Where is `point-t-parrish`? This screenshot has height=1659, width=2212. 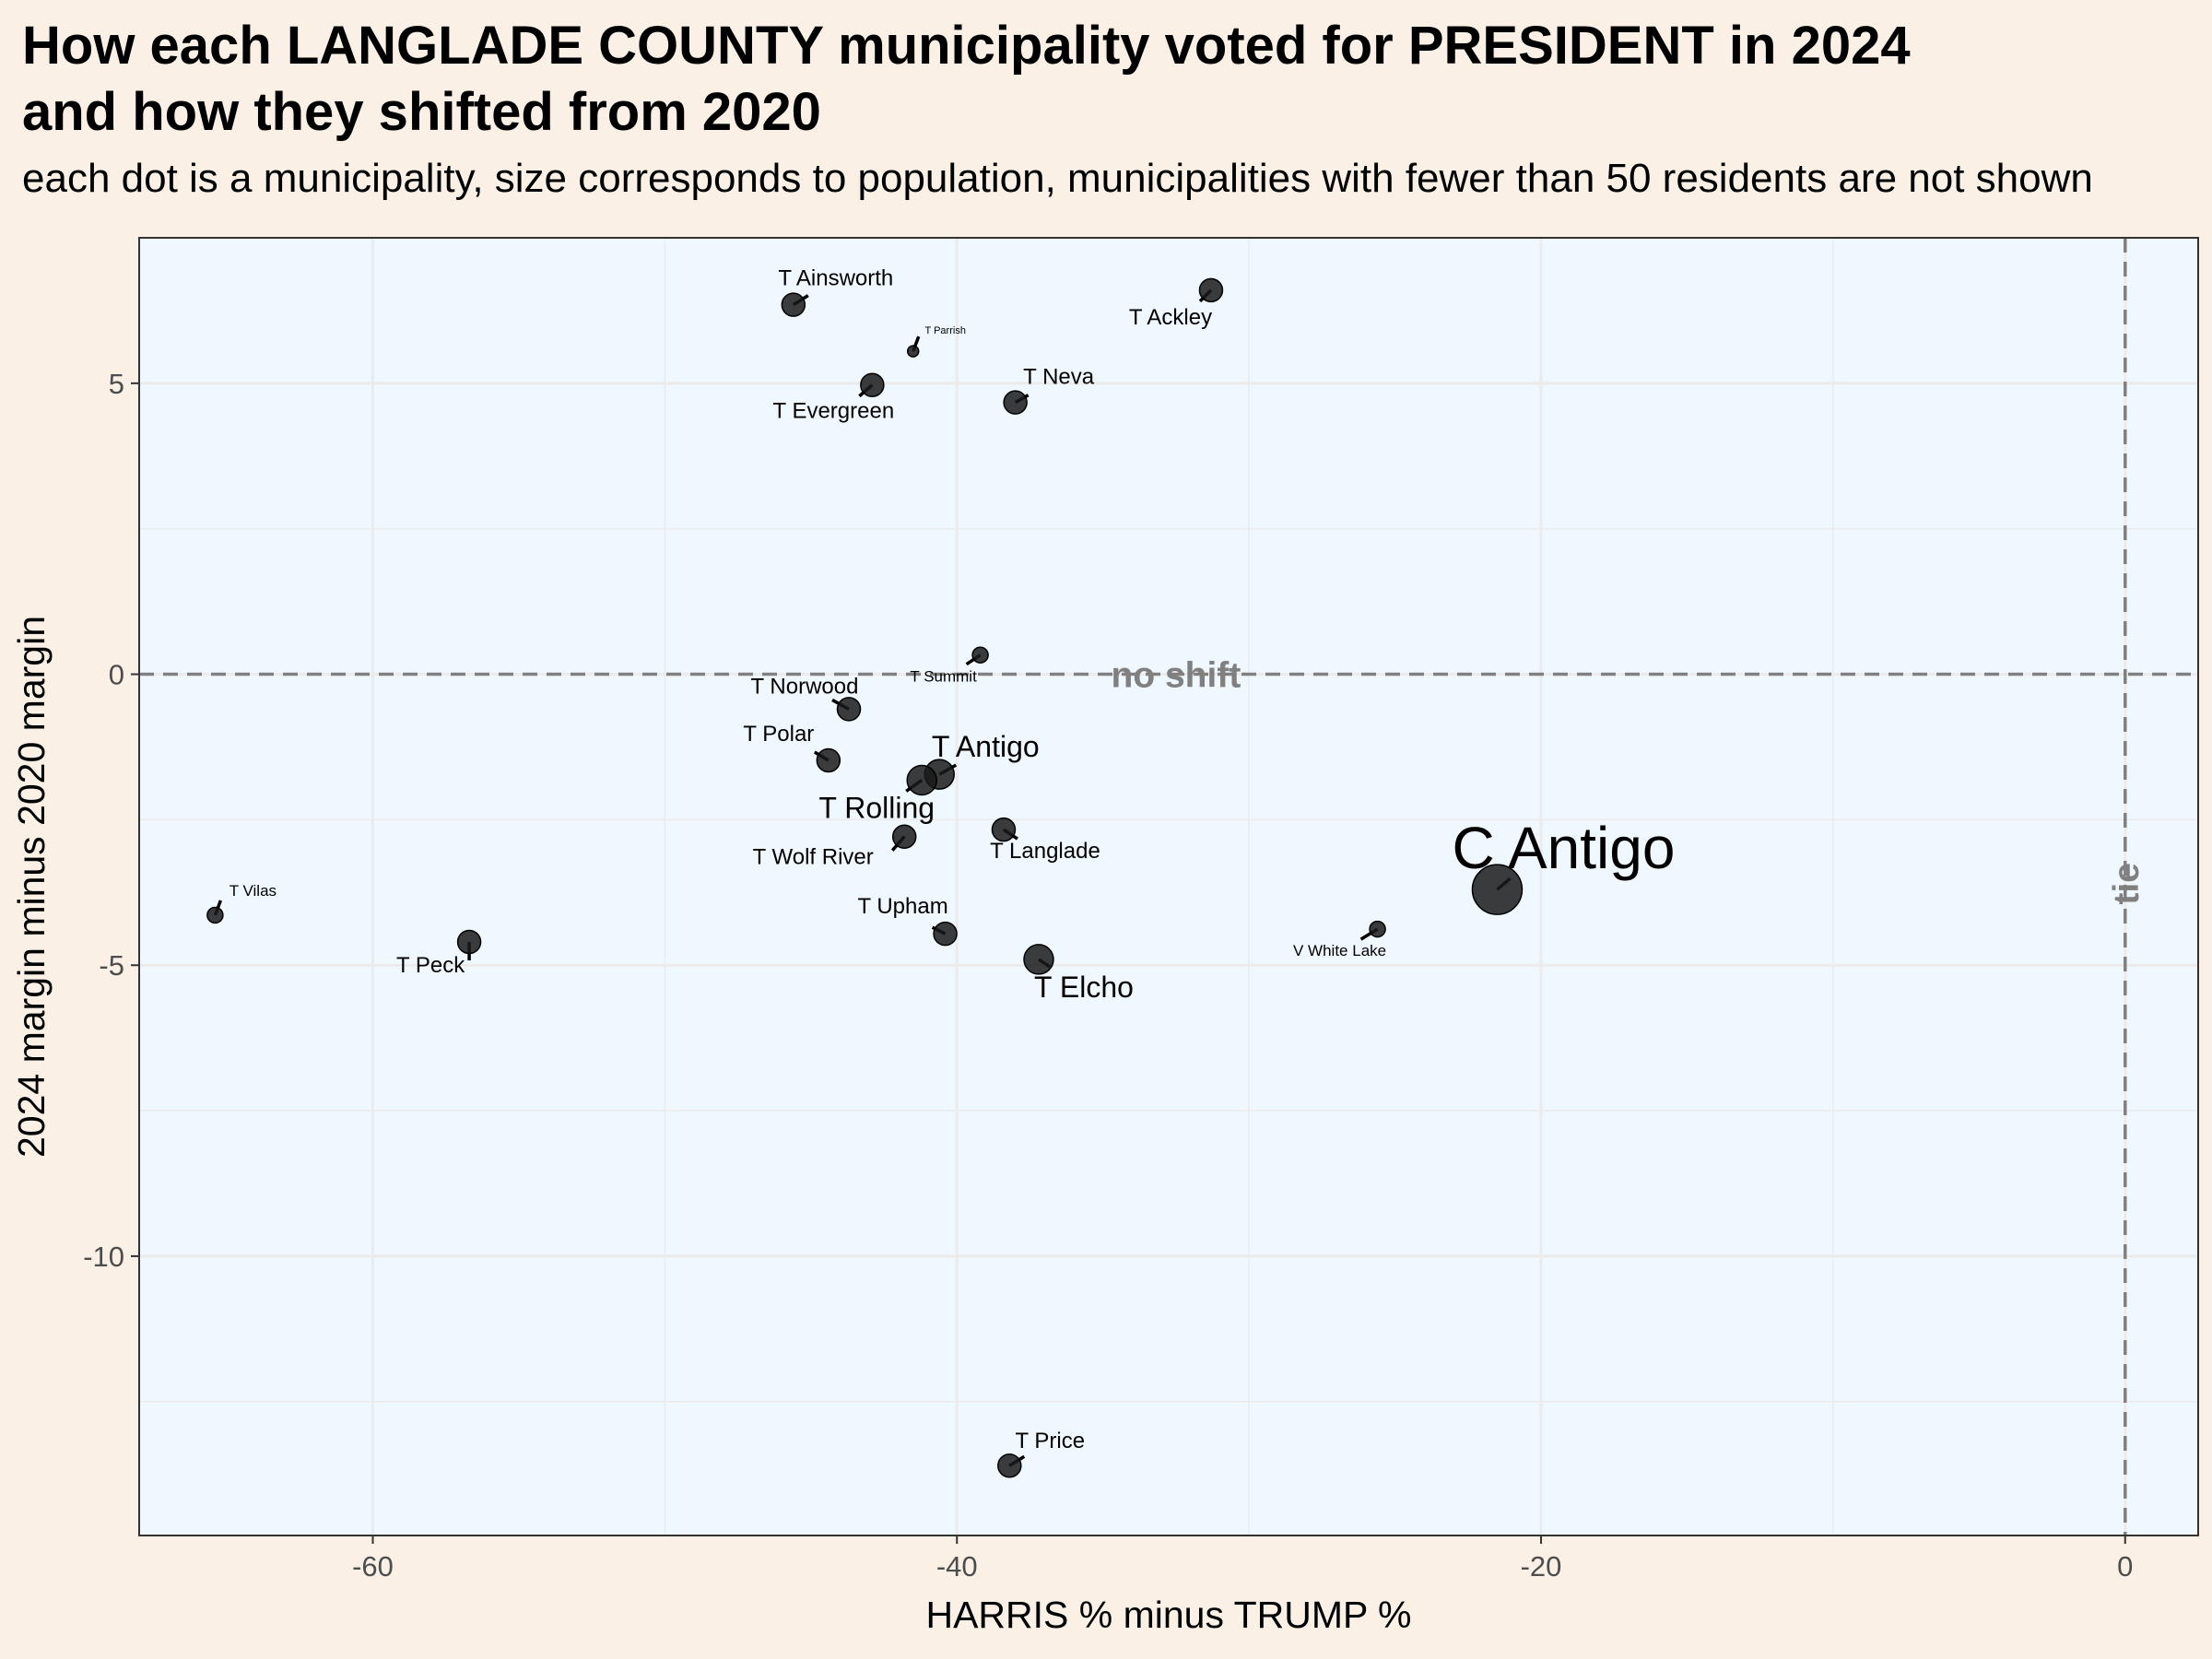
point-t-parrish is located at coordinates (913, 351).